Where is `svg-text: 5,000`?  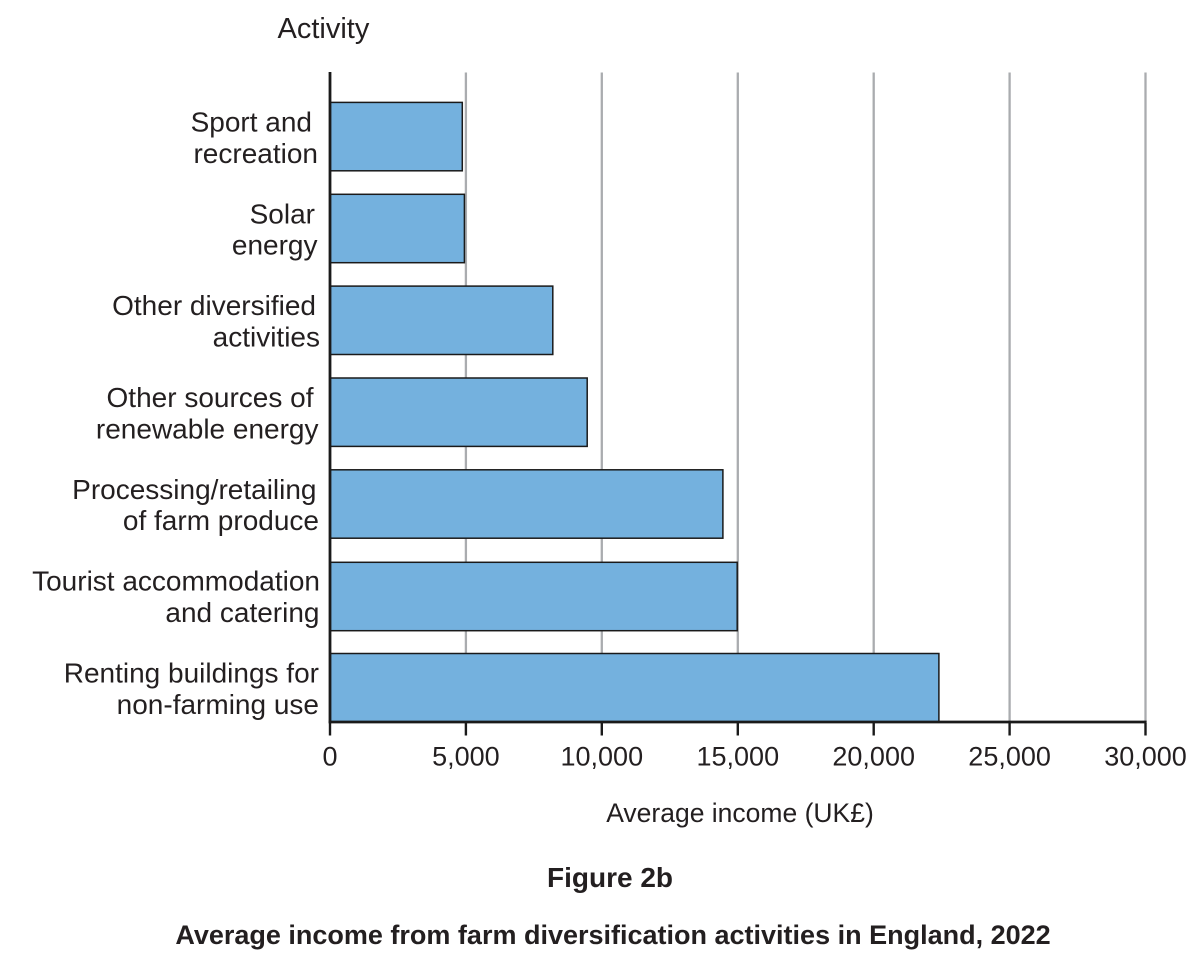
svg-text: 5,000 is located at coordinates (466, 757).